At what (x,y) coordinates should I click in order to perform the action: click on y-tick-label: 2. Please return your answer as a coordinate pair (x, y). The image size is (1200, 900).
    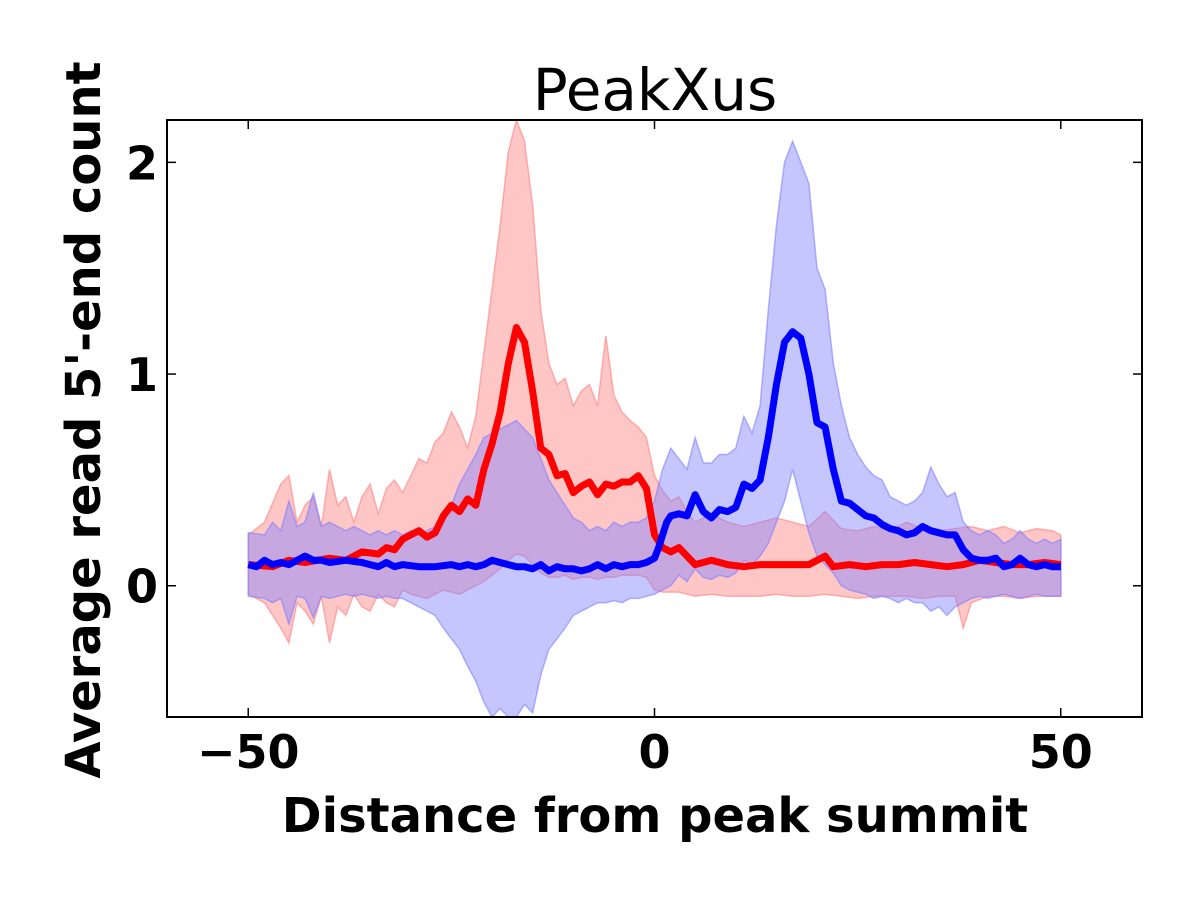
    Looking at the image, I should click on (142, 163).